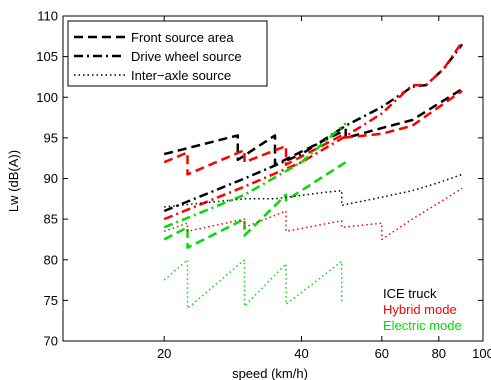  I want to click on y-tick-label: 110, so click(47, 16).